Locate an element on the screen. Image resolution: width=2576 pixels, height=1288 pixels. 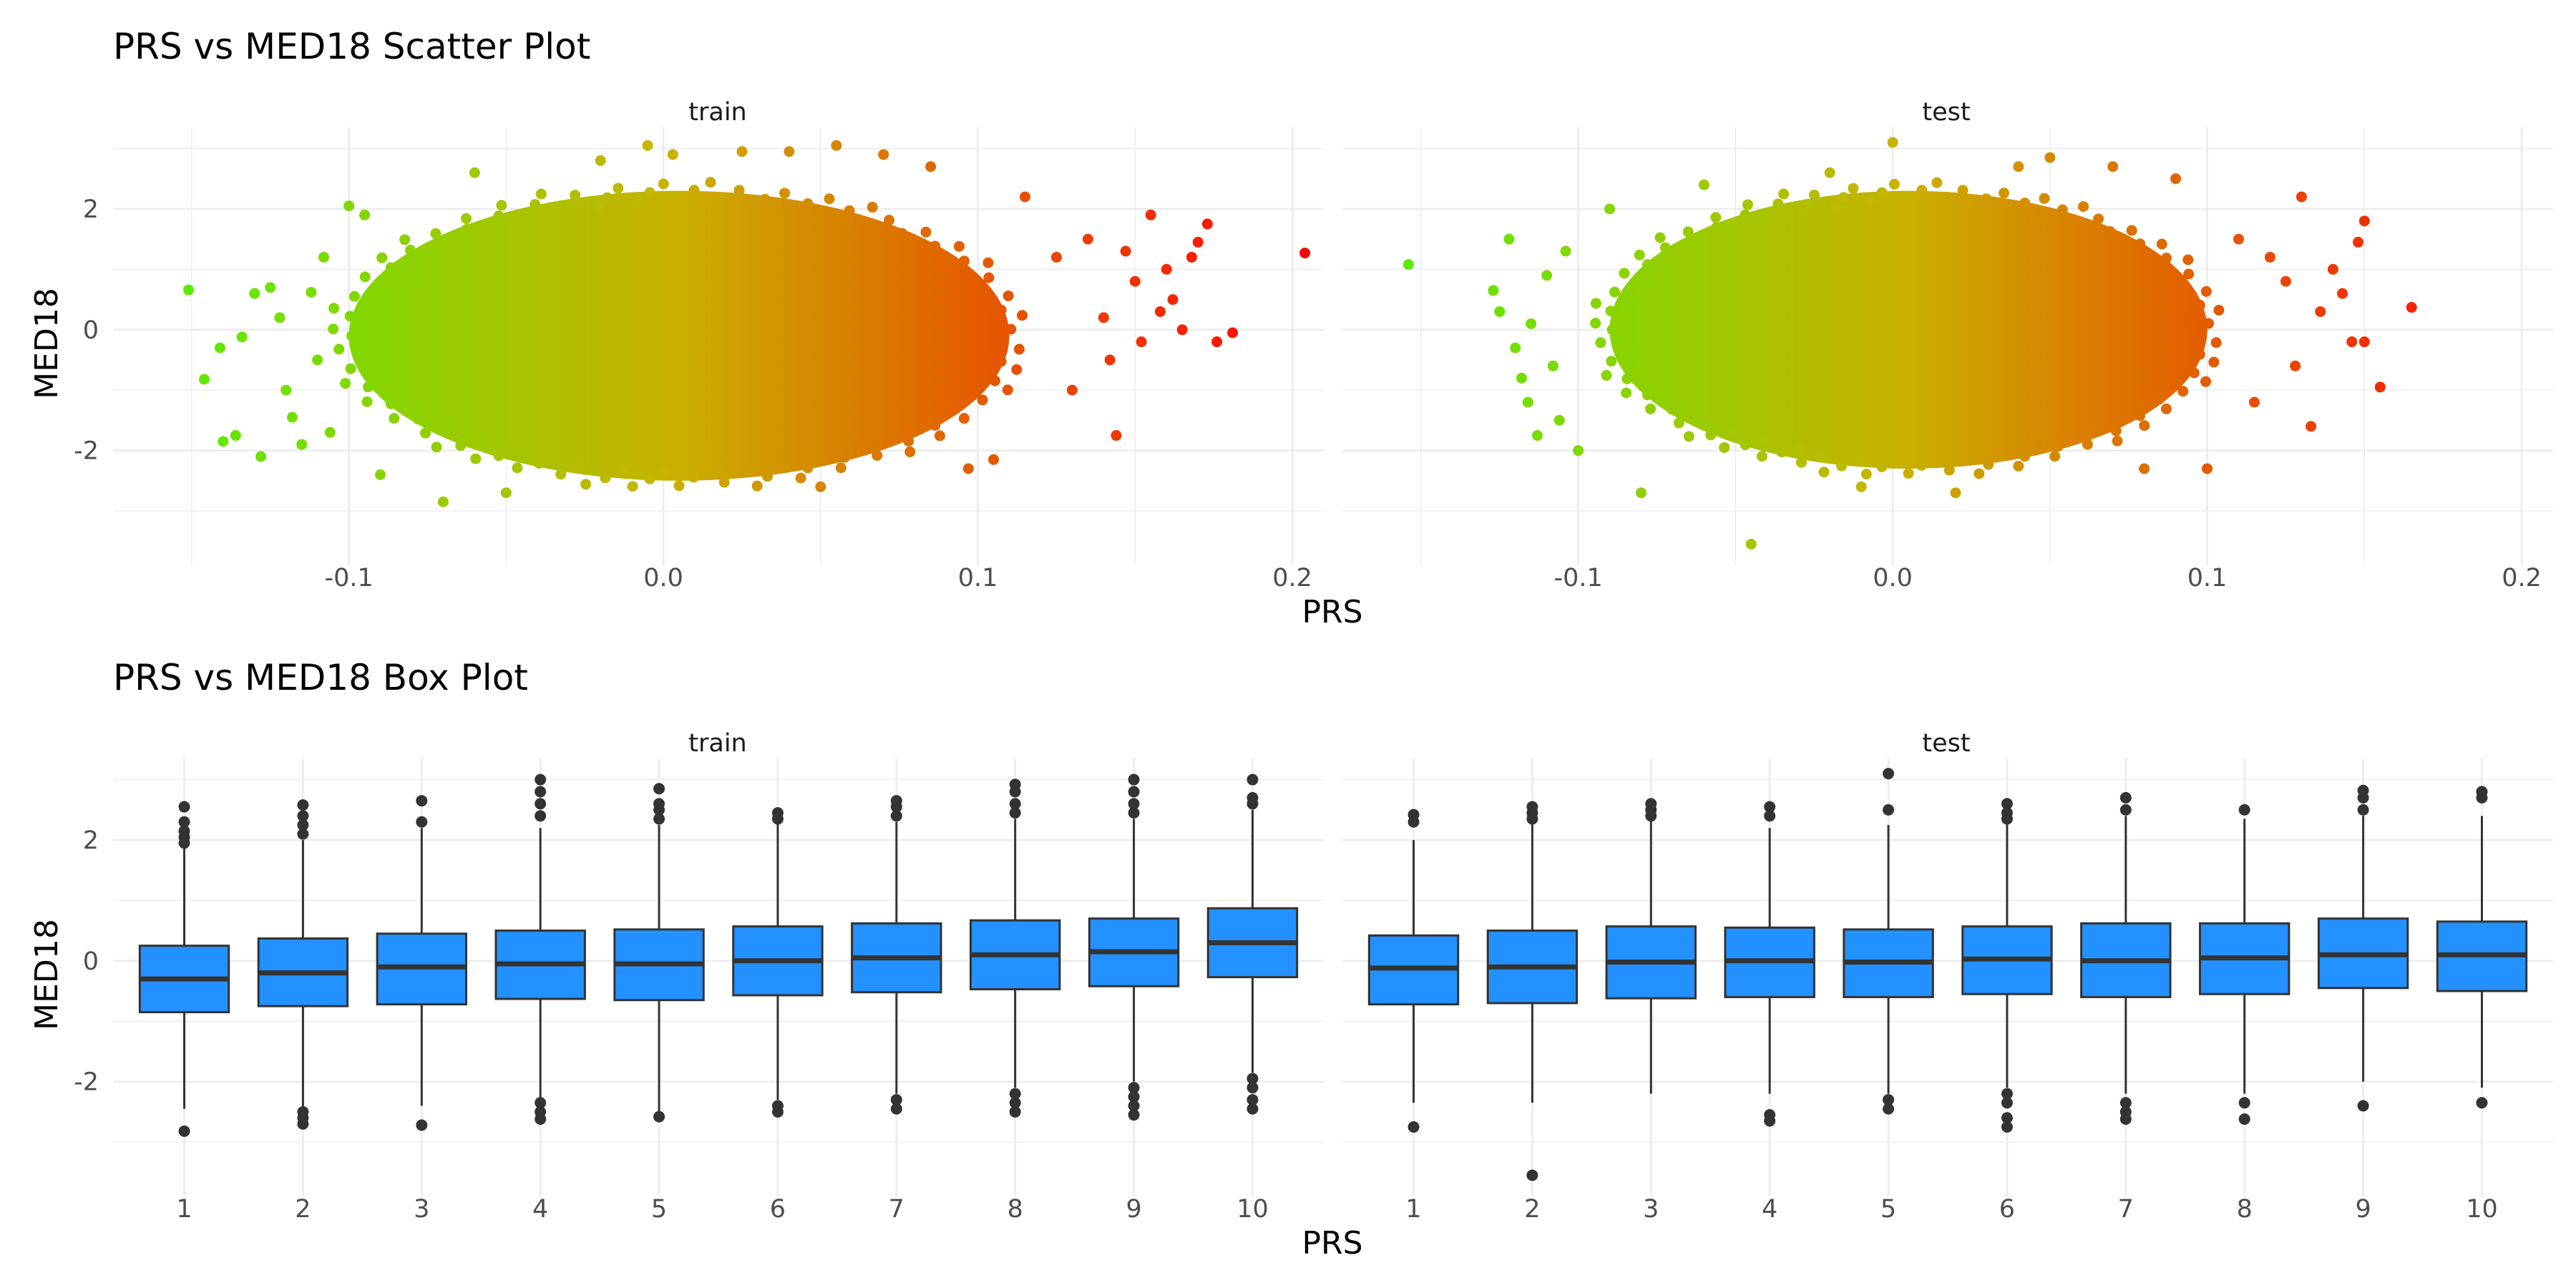
y-tick-label: 2 is located at coordinates (91, 209).